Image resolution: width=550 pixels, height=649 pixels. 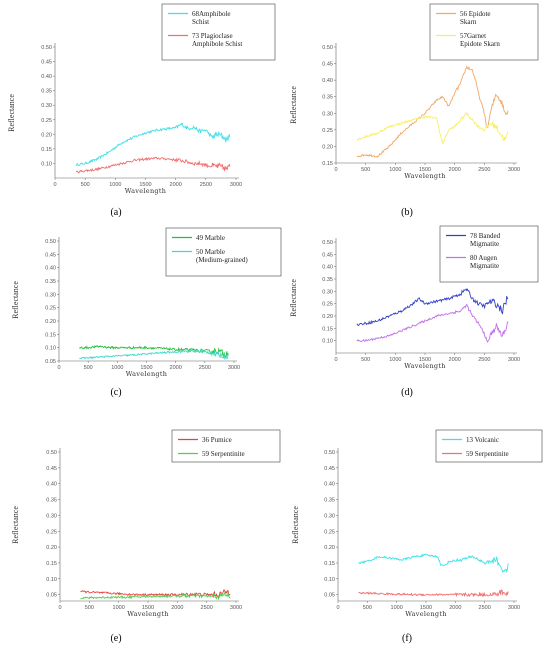 What do you see at coordinates (217, 440) in the screenshot?
I see `legend-label: 36 Pumice` at bounding box center [217, 440].